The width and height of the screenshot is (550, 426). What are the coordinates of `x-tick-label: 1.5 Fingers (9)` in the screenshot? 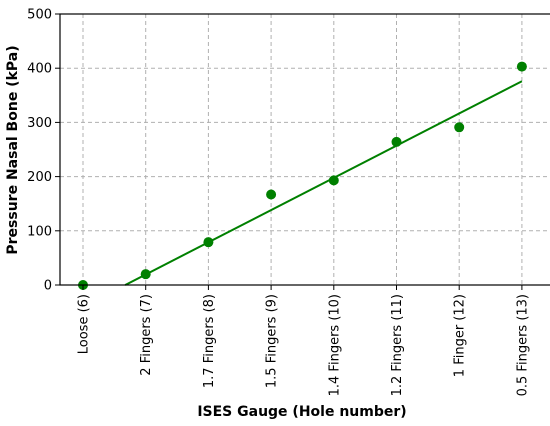 It's located at (272, 341).